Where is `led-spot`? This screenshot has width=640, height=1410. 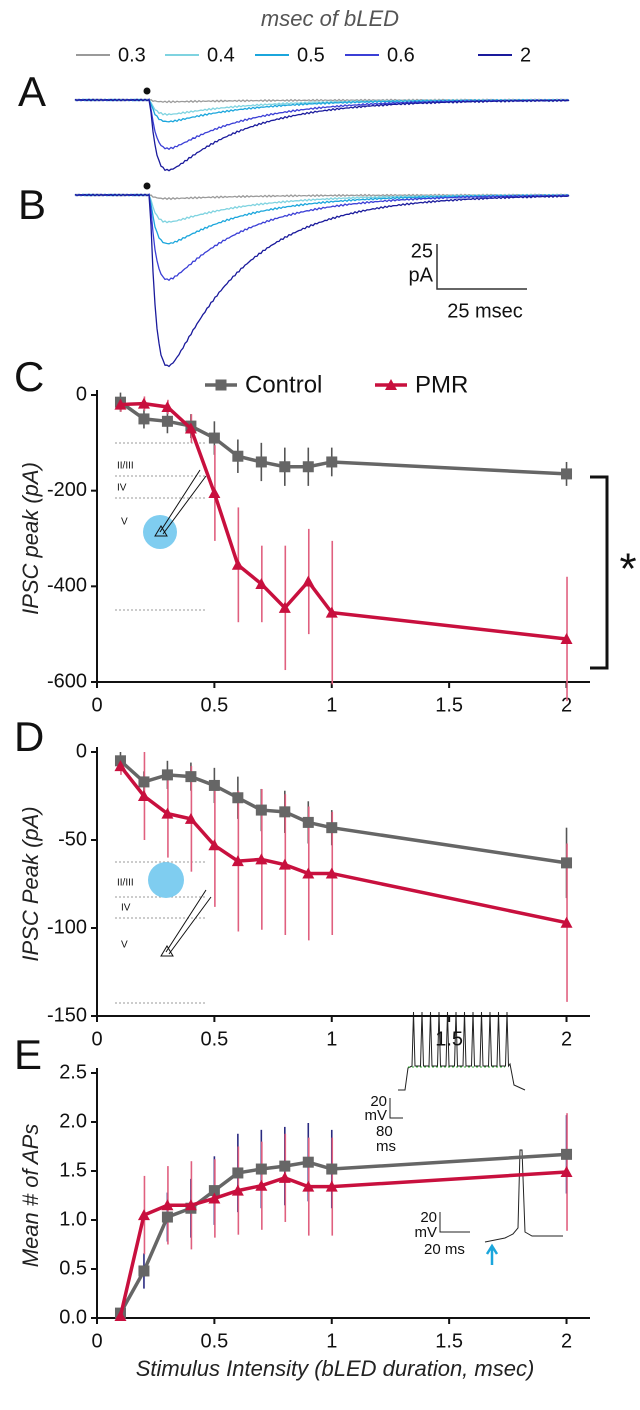
led-spot is located at coordinates (166, 880).